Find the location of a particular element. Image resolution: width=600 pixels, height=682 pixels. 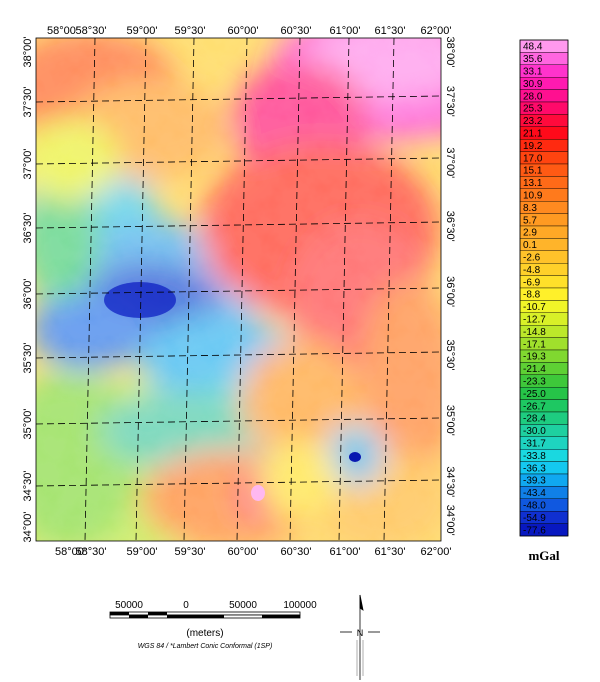

legend-value: 0.1 is located at coordinates (530, 245).